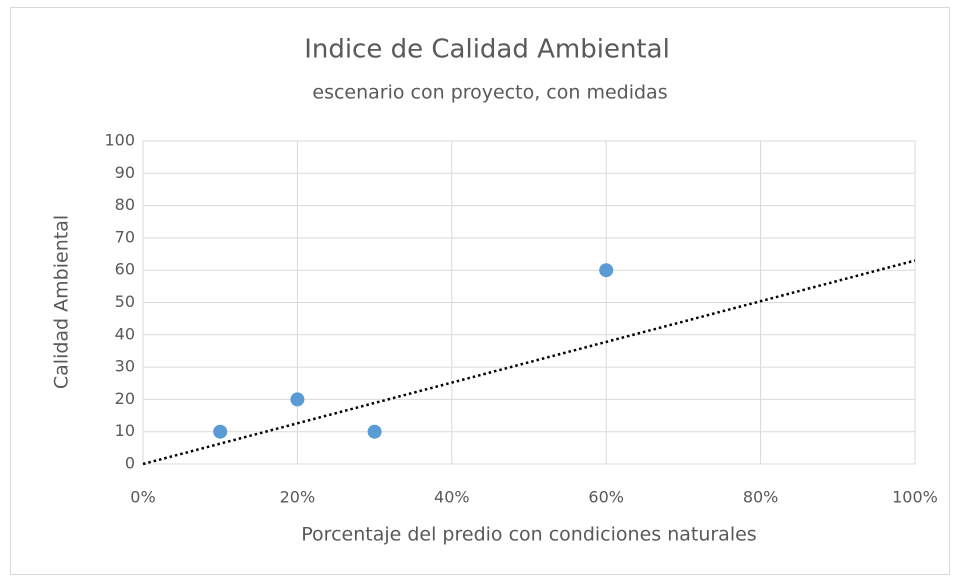 Image resolution: width=959 pixels, height=580 pixels. What do you see at coordinates (606, 497) in the screenshot?
I see `x-tick-label: 60%` at bounding box center [606, 497].